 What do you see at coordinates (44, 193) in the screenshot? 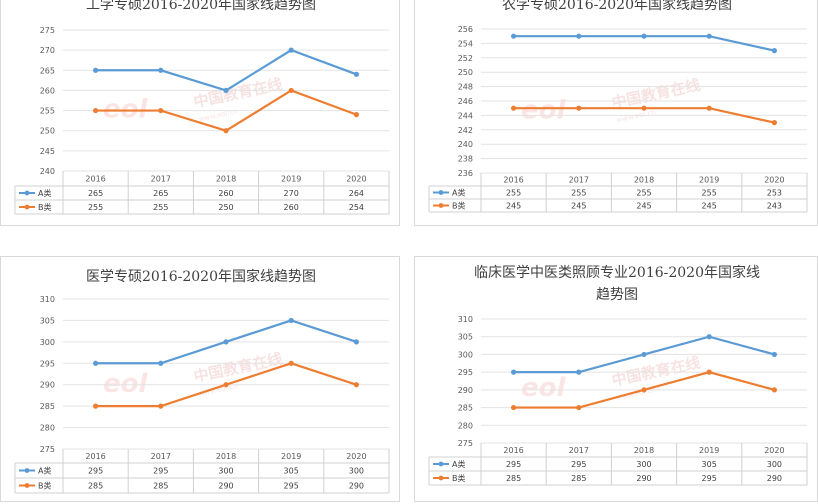
I see `legend-label: A类` at bounding box center [44, 193].